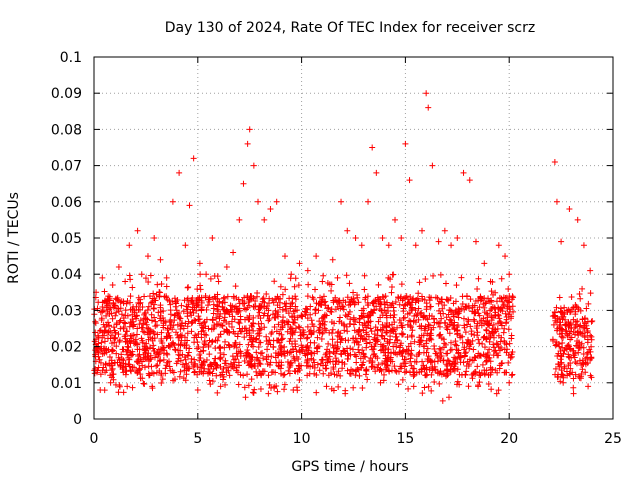  What do you see at coordinates (66, 239) in the screenshot?
I see `y-tick-label: 0.05` at bounding box center [66, 239].